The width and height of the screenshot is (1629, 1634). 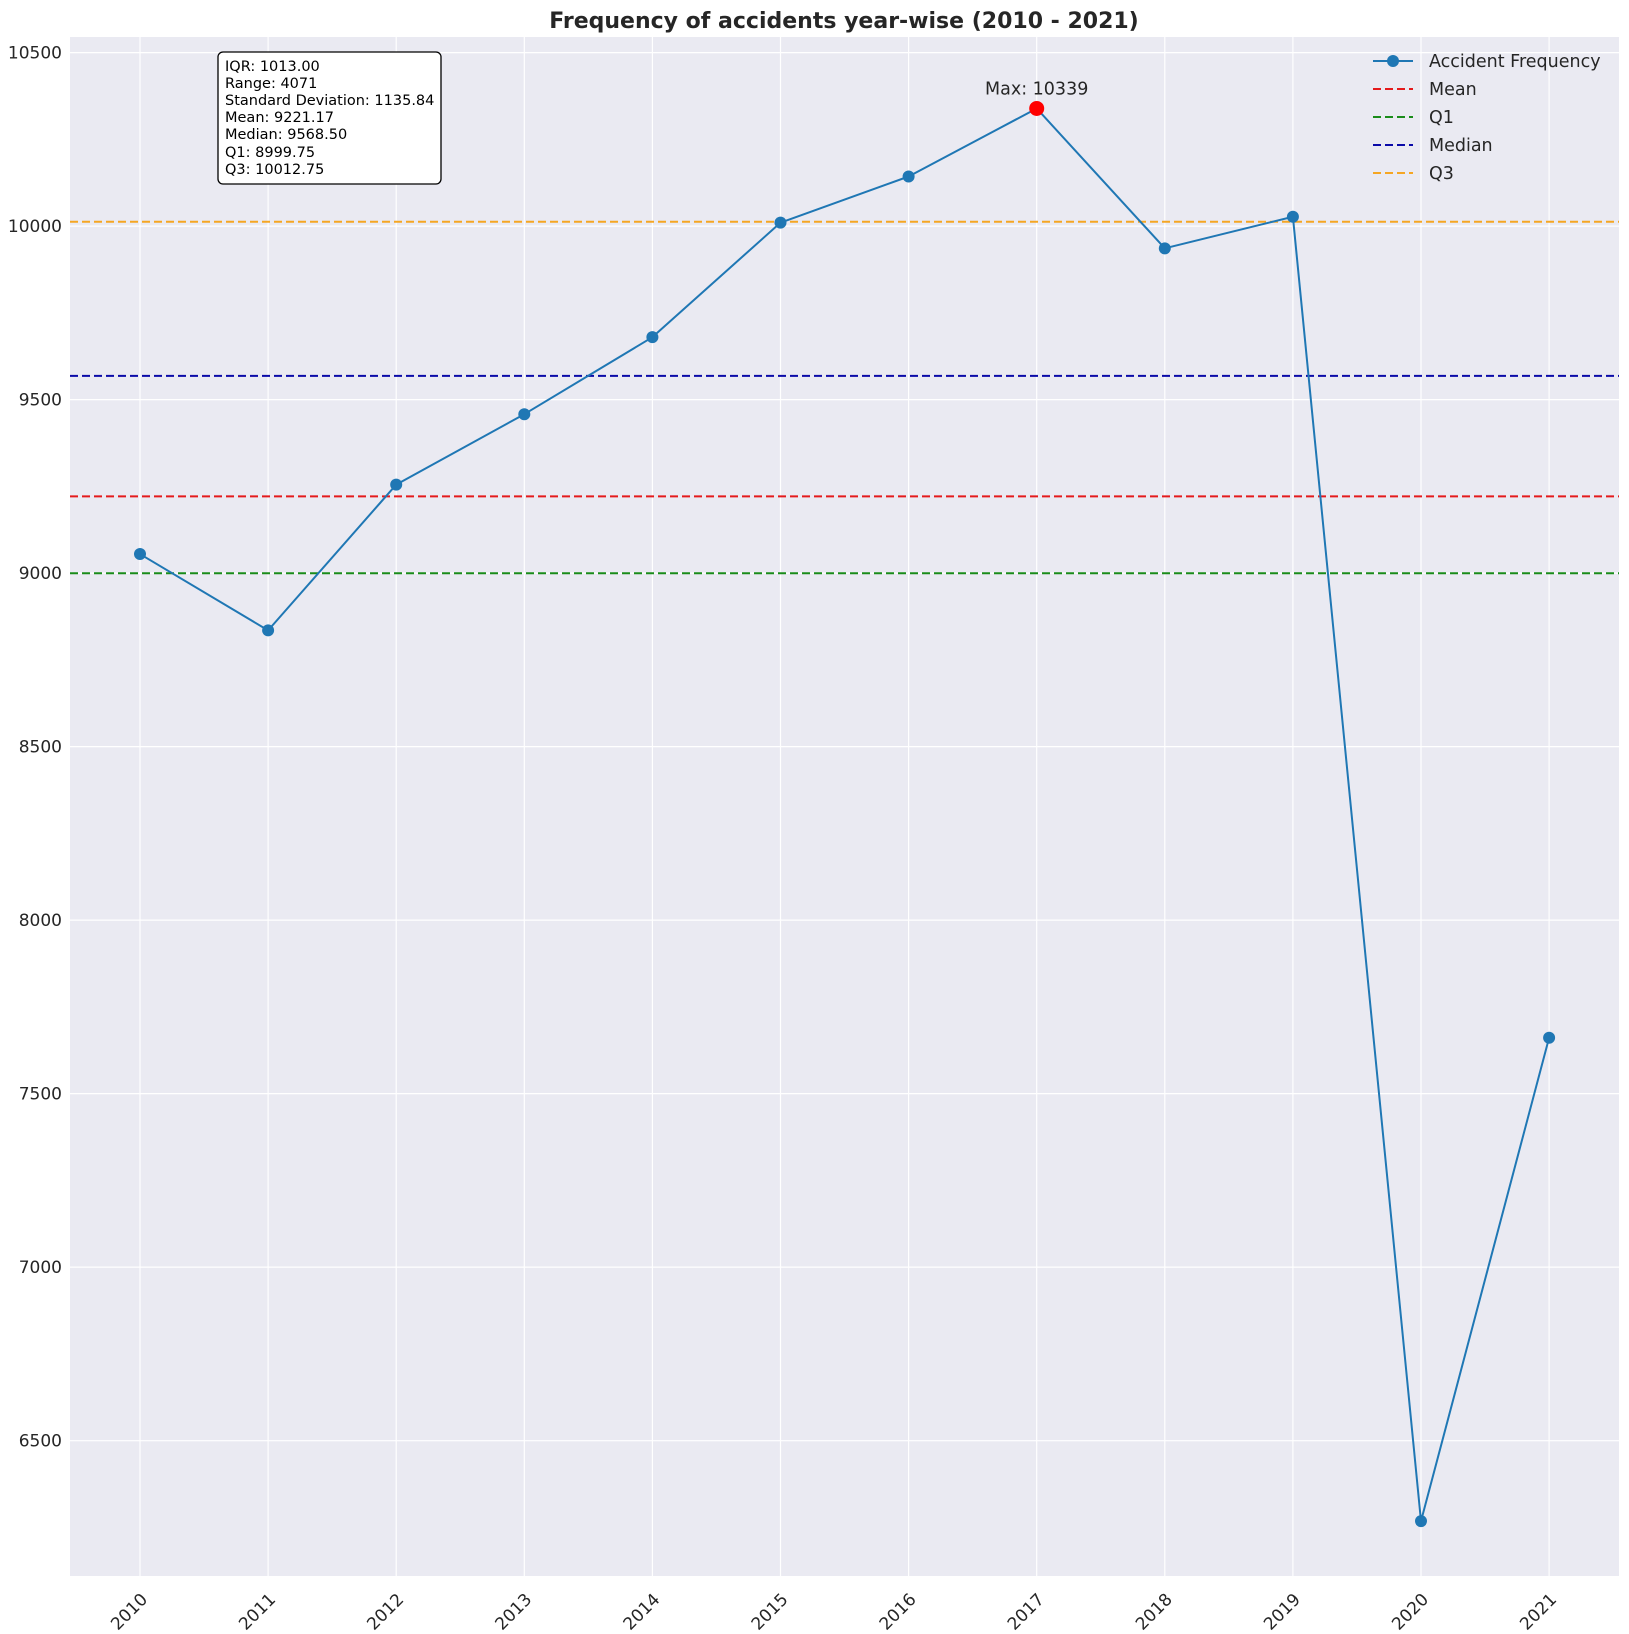 I want to click on legend-label-q3: Q3, so click(x=1441, y=174).